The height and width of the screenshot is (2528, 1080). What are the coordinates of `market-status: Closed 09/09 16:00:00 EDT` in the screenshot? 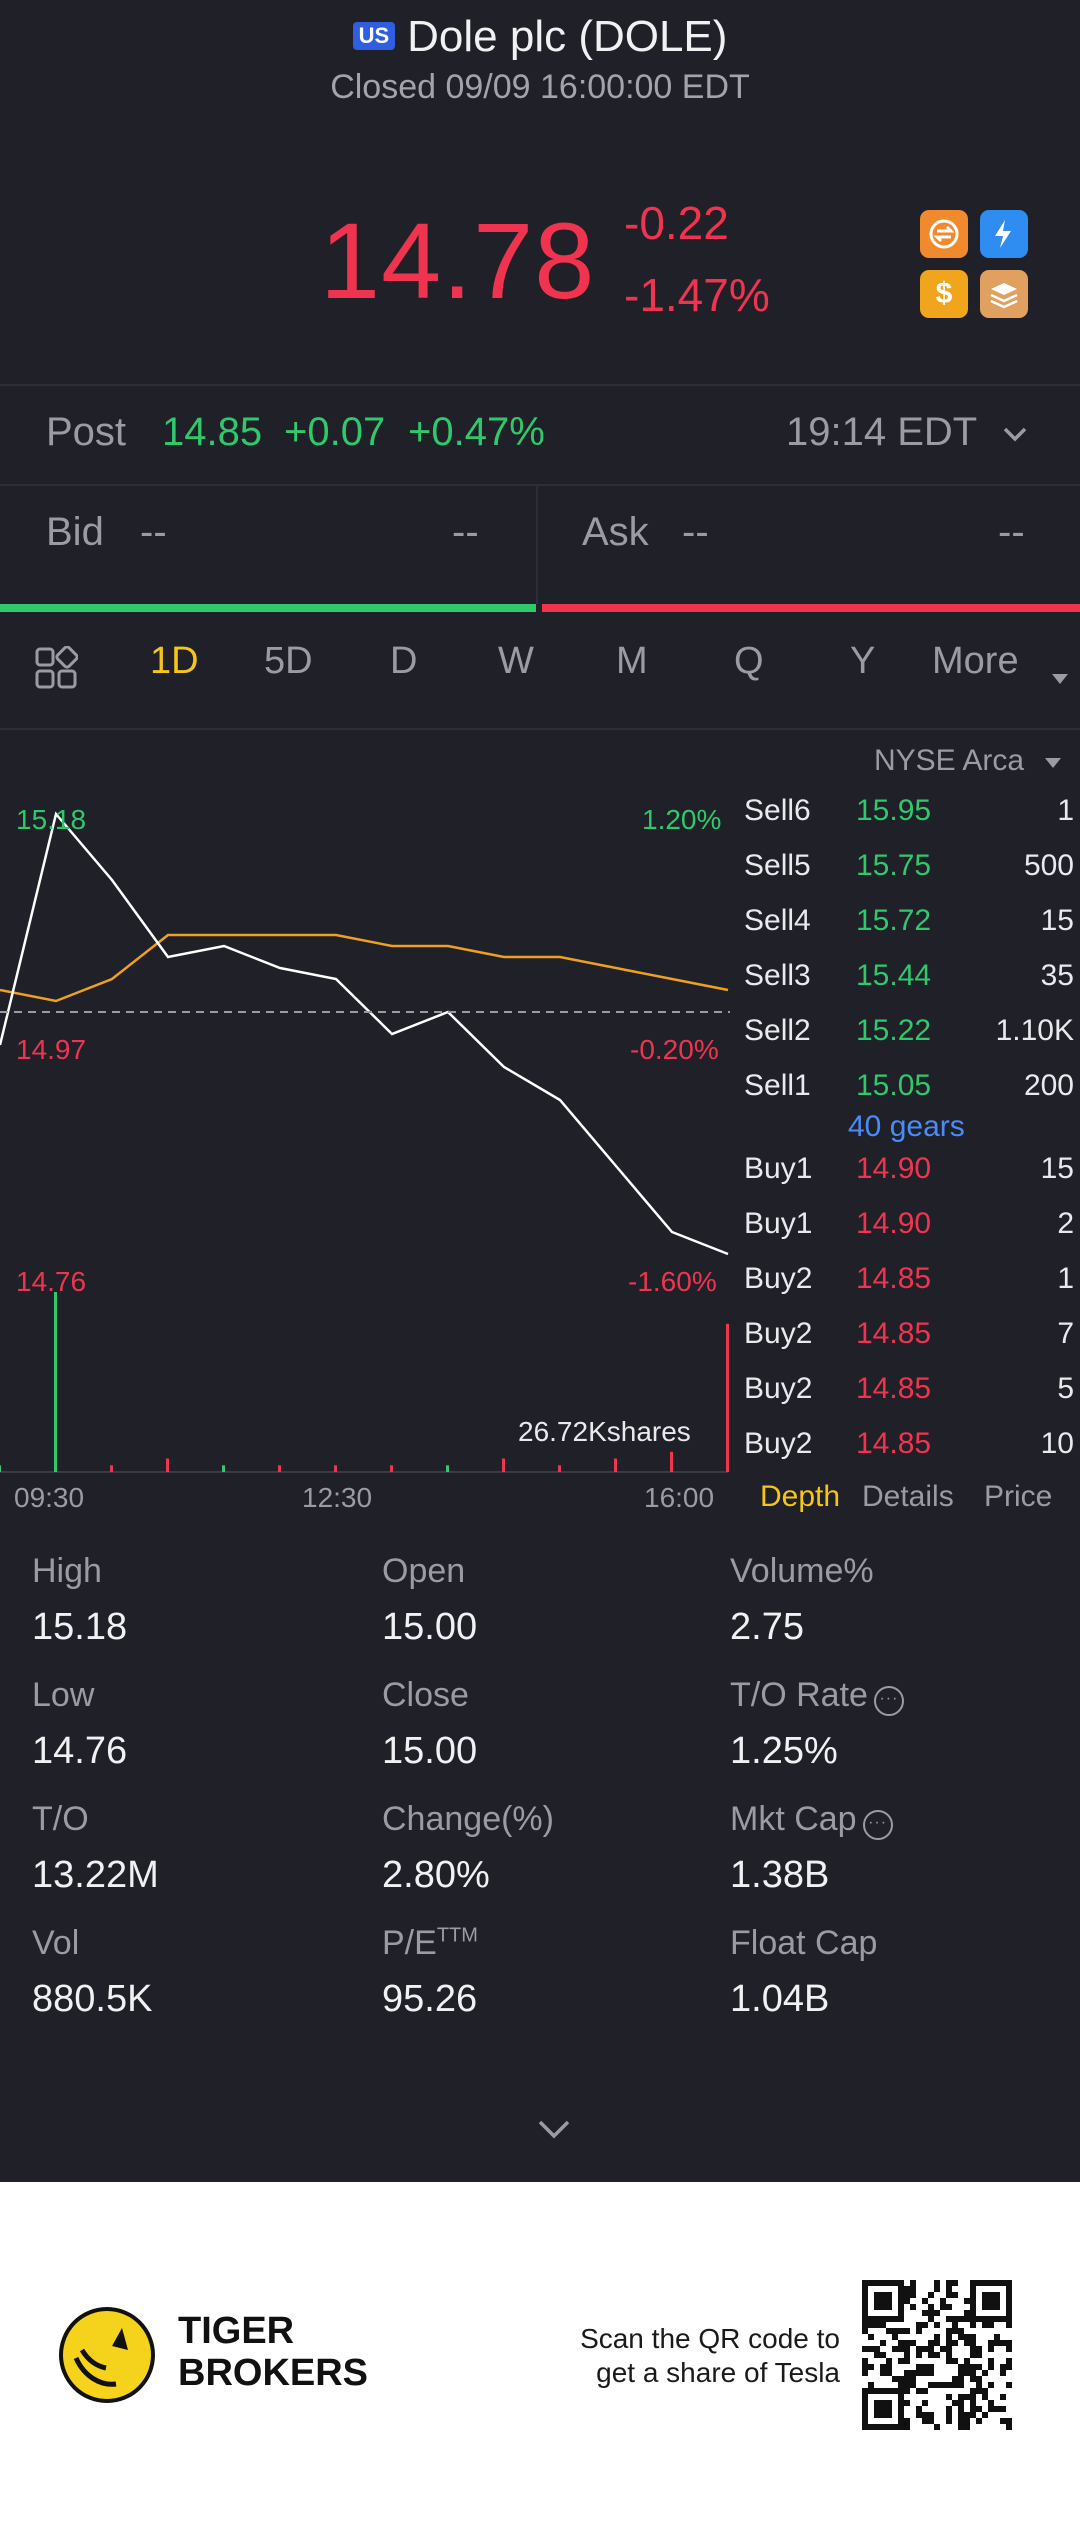 It's located at (540, 87).